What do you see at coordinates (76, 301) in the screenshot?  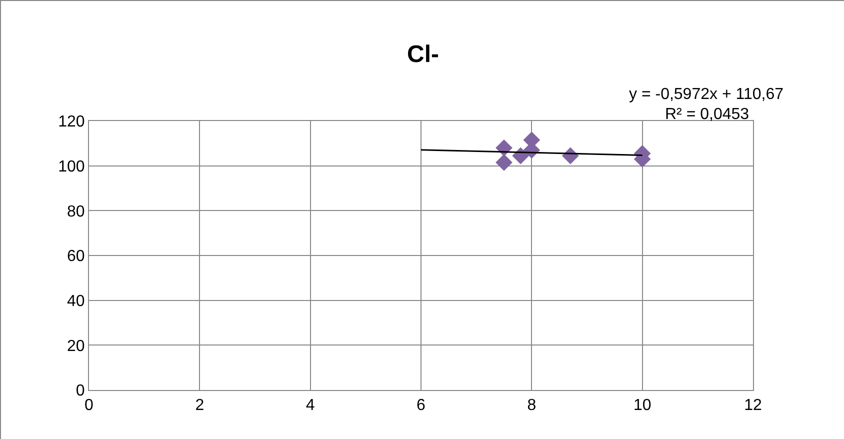 I see `y-tick-label: 40` at bounding box center [76, 301].